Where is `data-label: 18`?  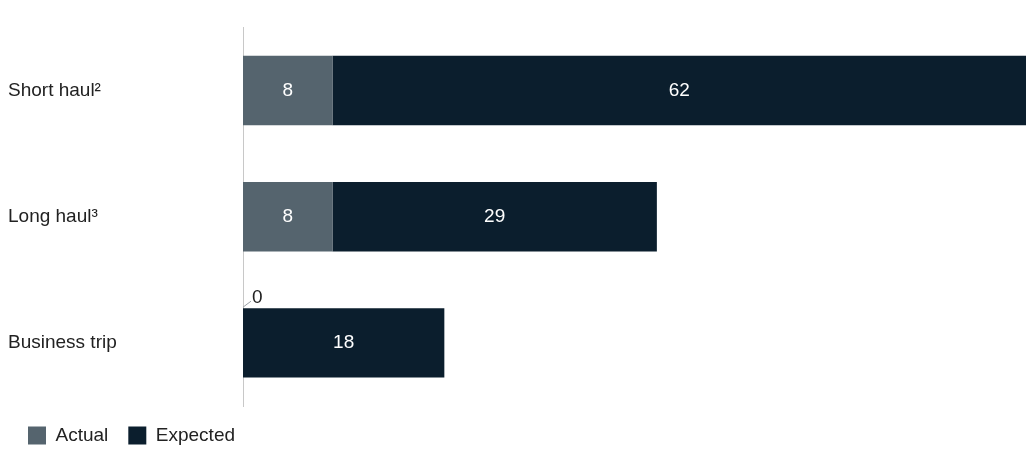
data-label: 18 is located at coordinates (344, 342).